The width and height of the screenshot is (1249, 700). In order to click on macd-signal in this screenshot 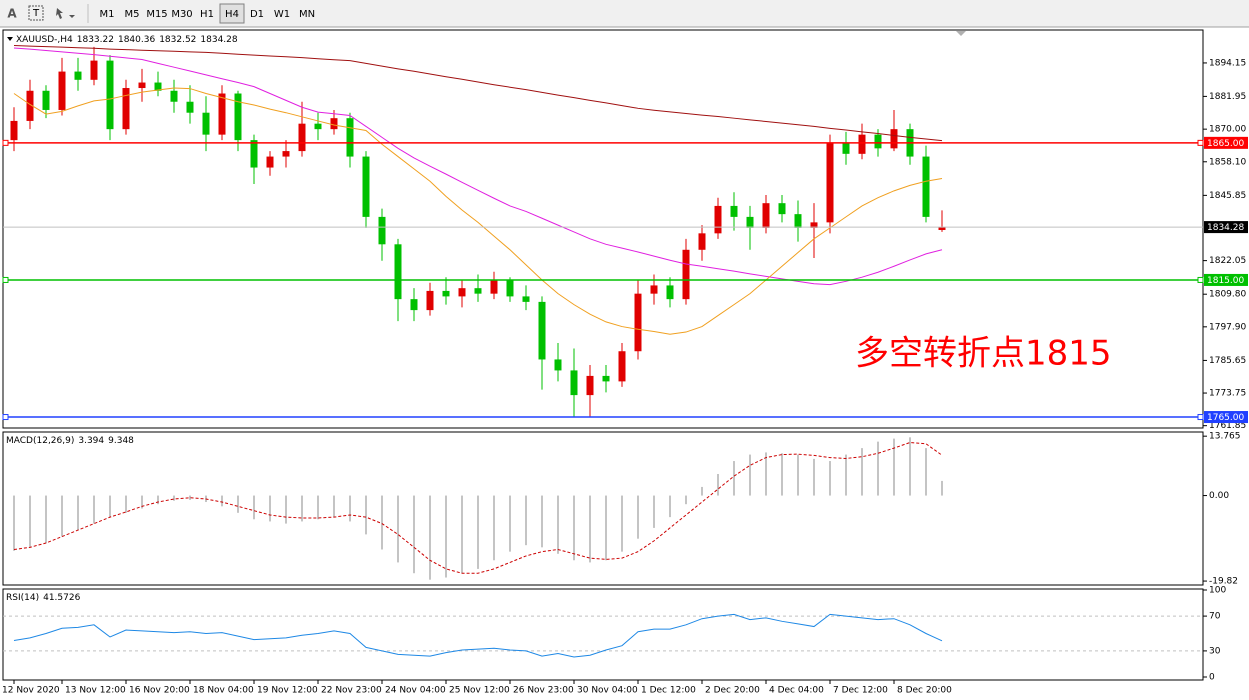, I will do `click(478, 507)`.